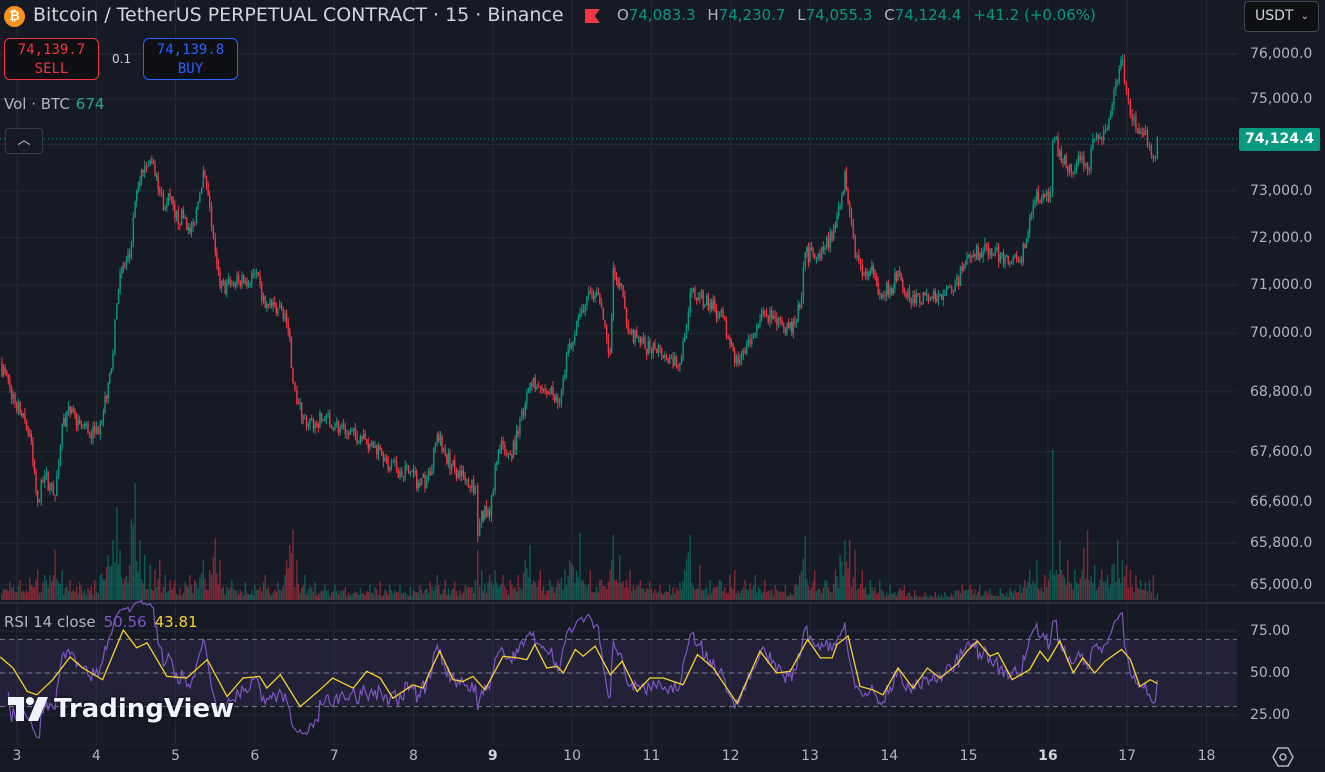  I want to click on settings-icon, so click(1283, 759).